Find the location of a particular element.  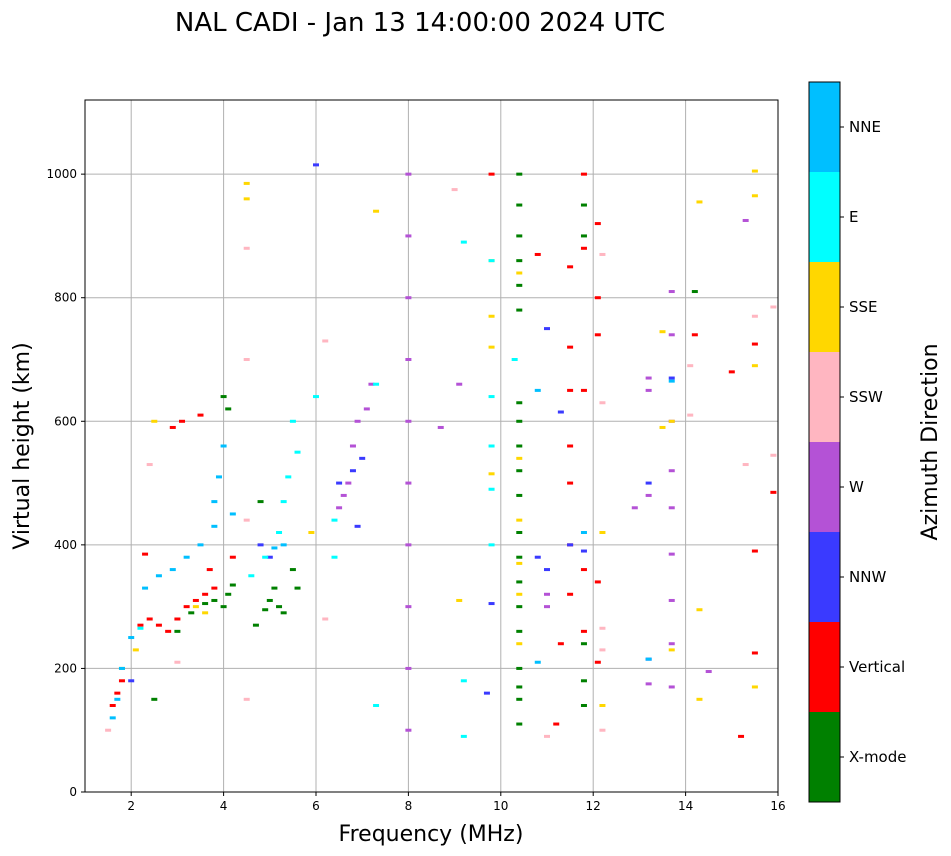

colorbar-label-item: W is located at coordinates (856, 487).